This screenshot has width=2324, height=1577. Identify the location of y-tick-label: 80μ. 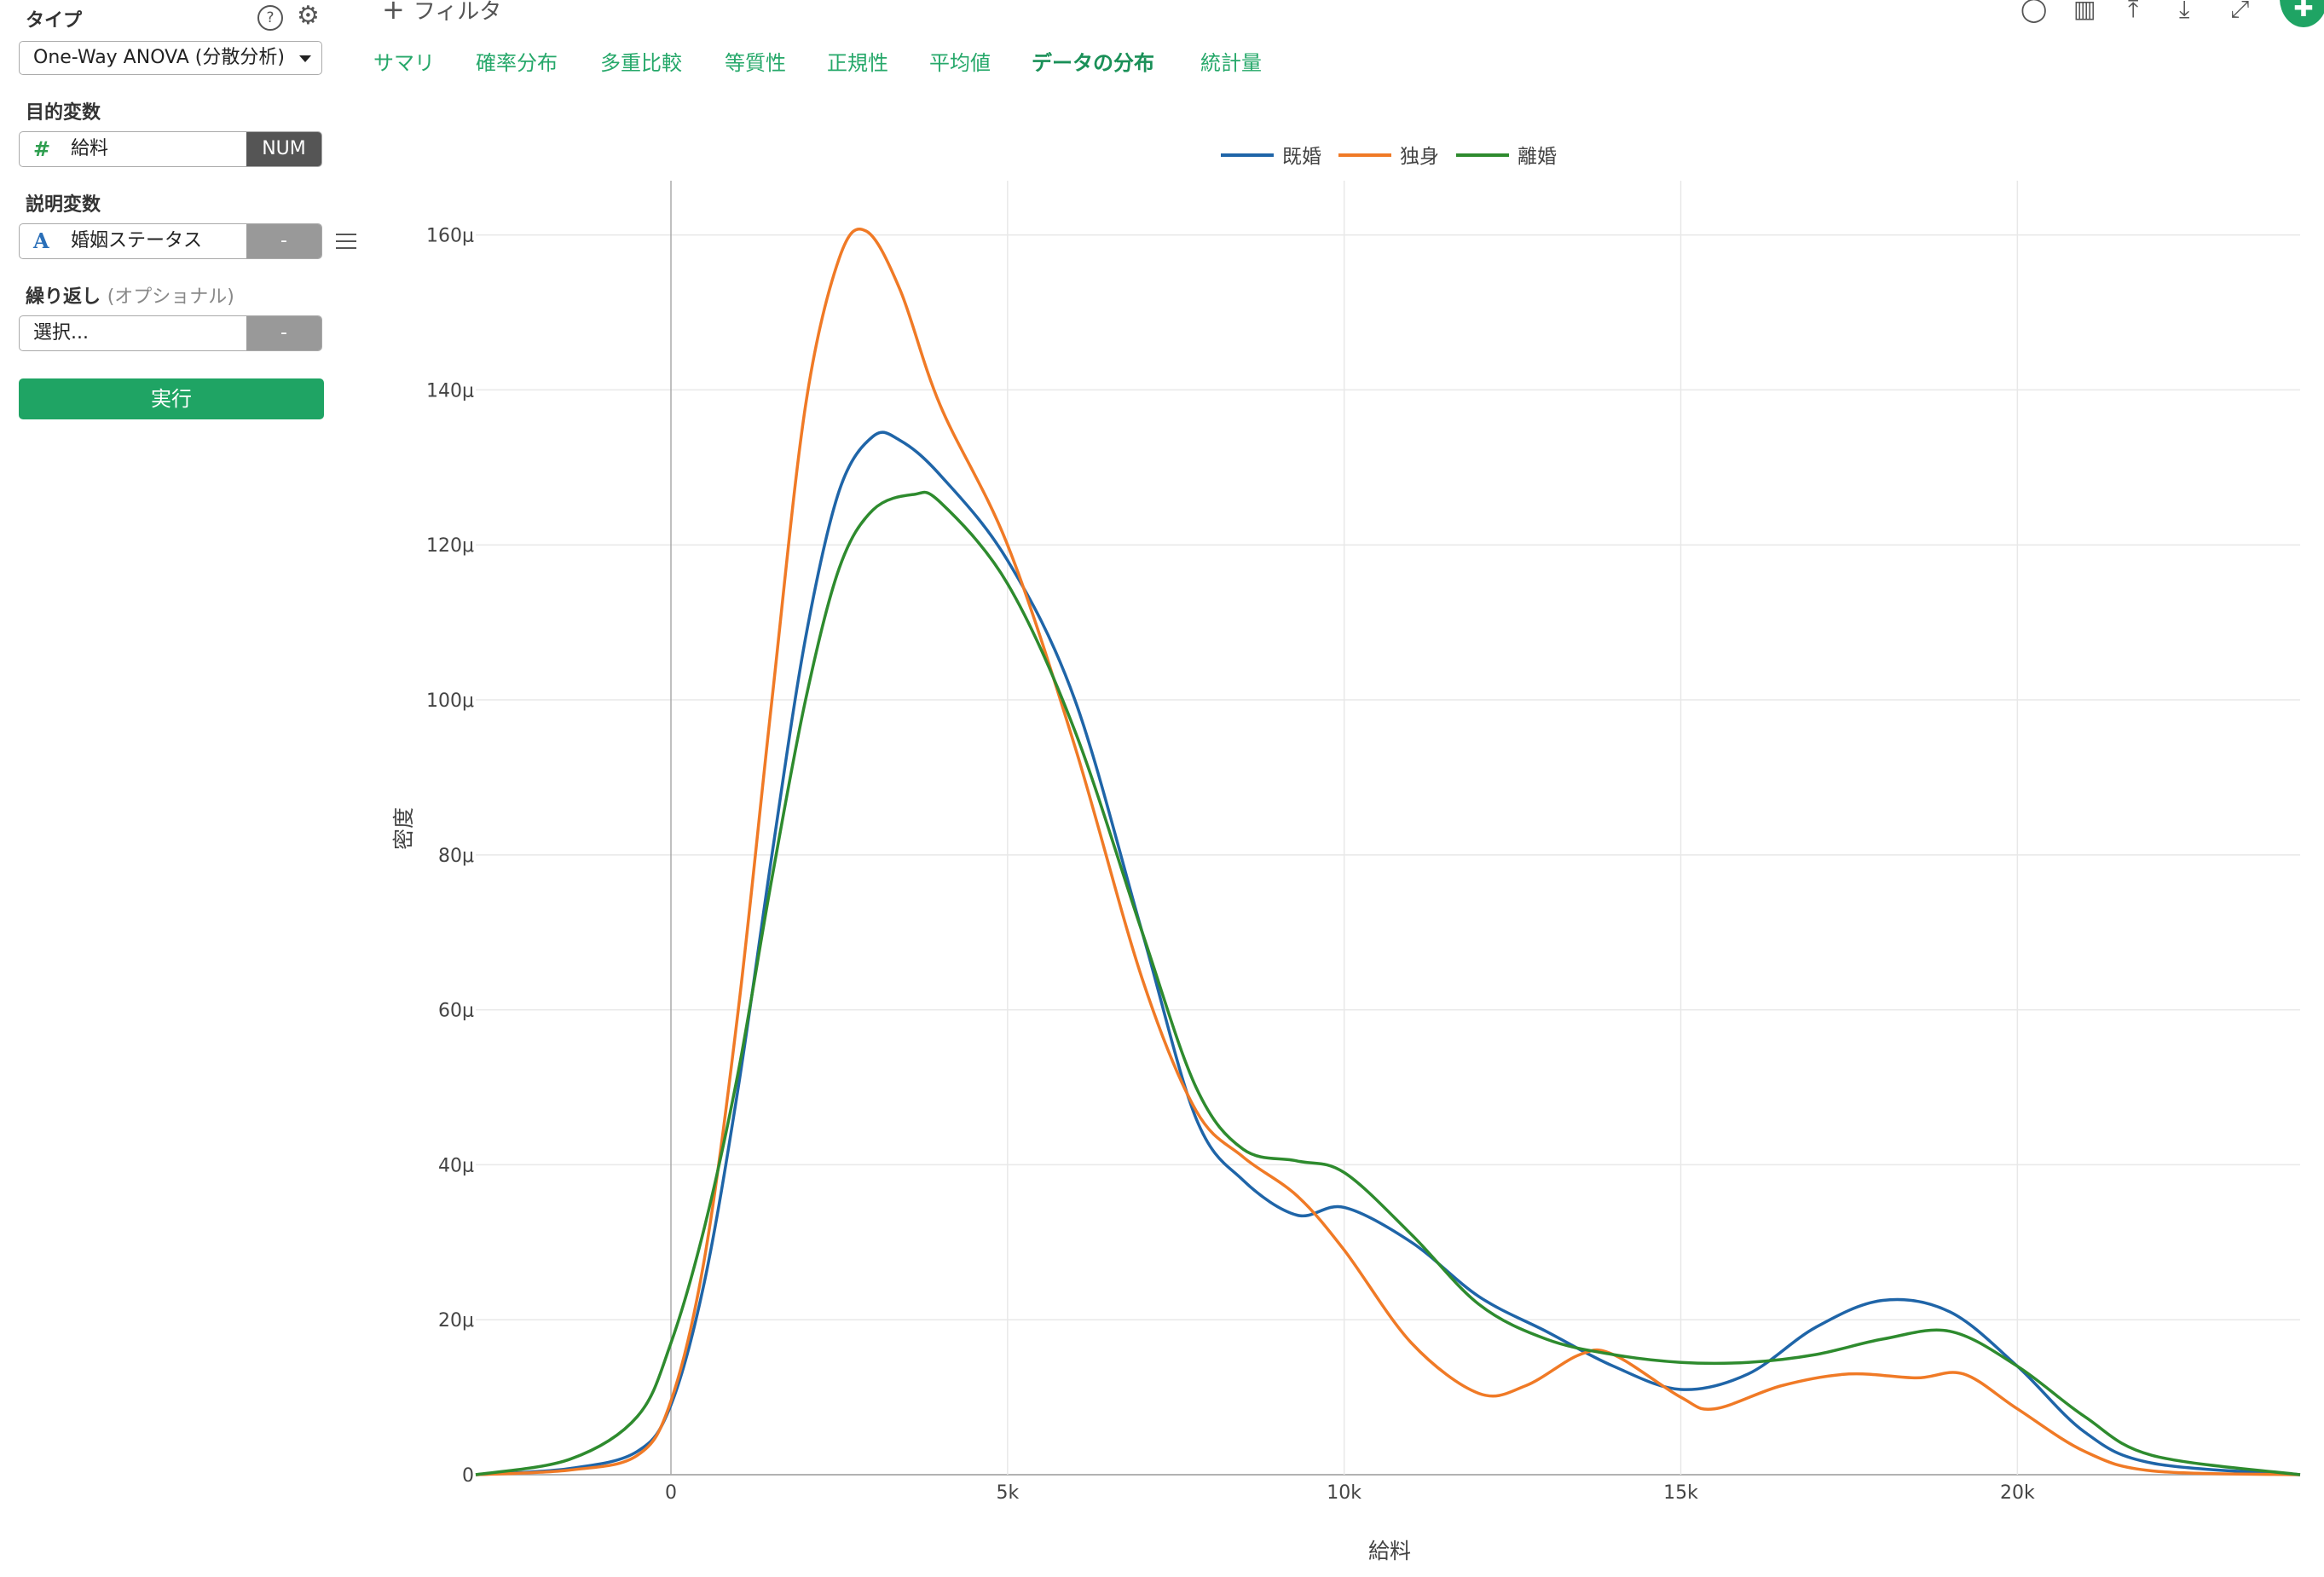
(456, 856).